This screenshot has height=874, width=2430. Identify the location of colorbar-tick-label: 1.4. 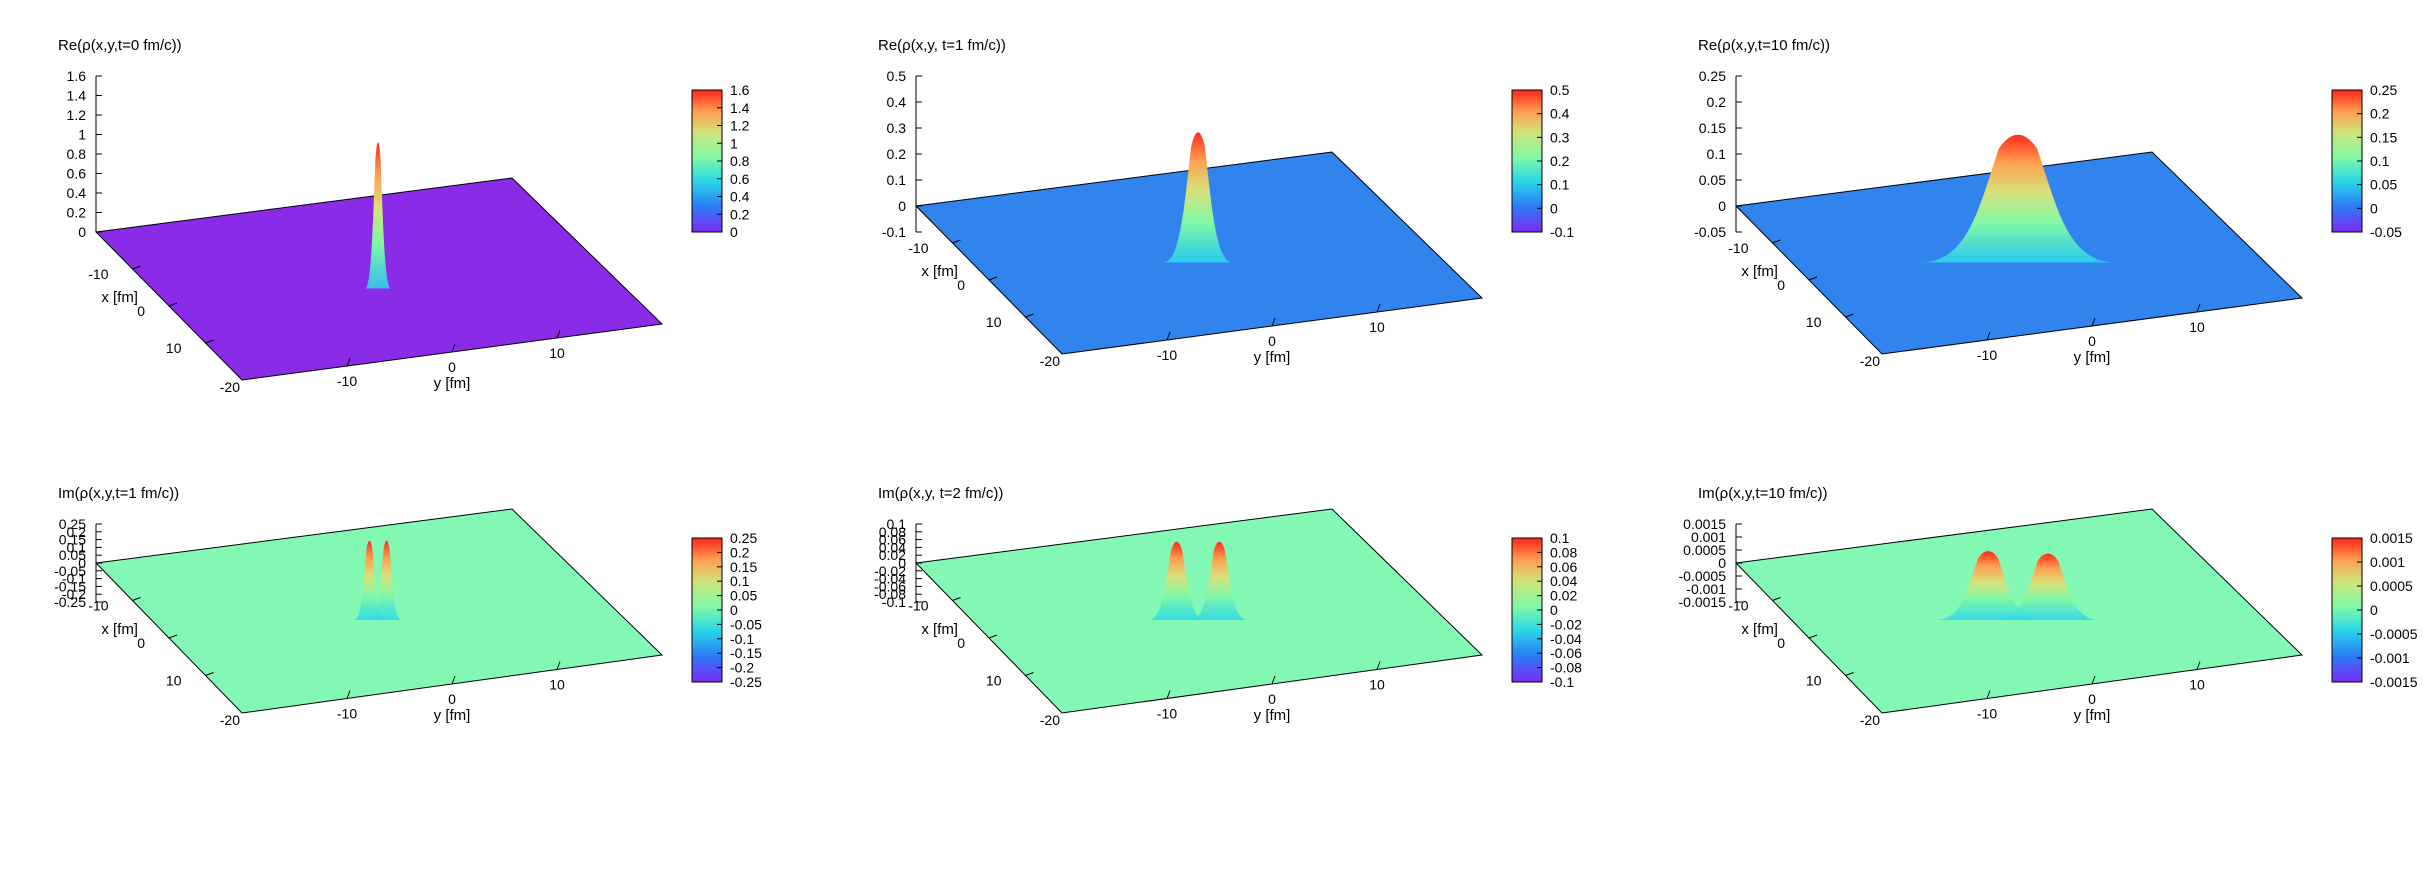
(740, 108).